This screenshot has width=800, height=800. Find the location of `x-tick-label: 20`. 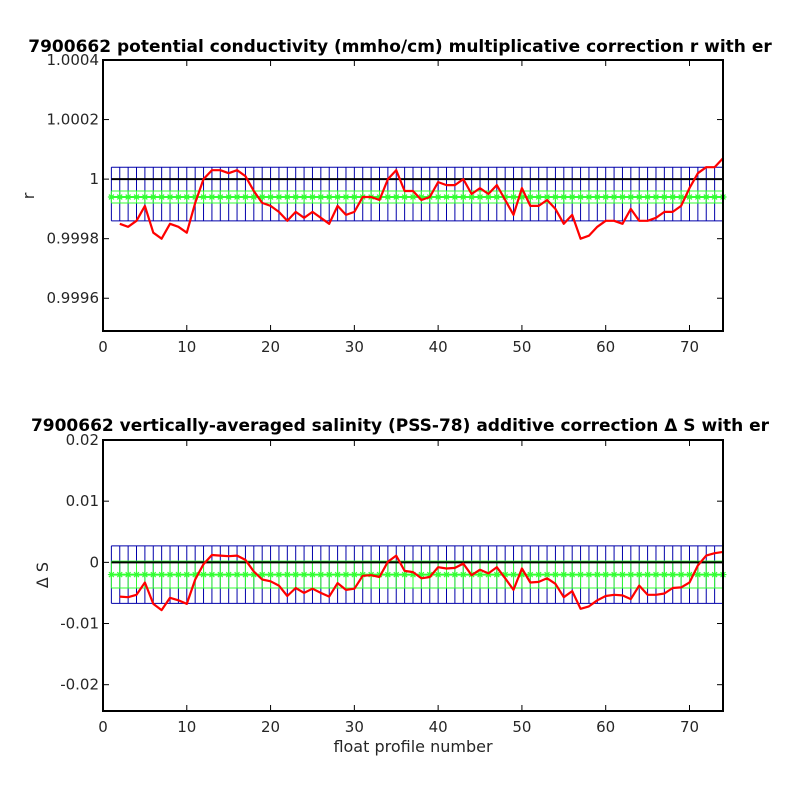

x-tick-label: 20 is located at coordinates (270, 727).